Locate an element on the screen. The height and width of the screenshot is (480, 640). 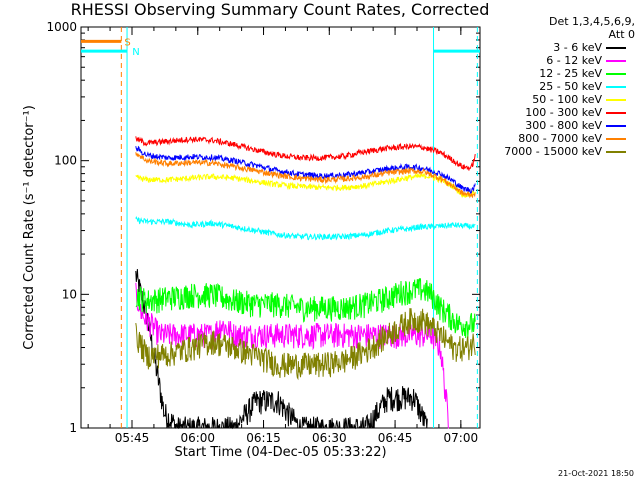
series-line-300-800-kev is located at coordinates (305, 170).